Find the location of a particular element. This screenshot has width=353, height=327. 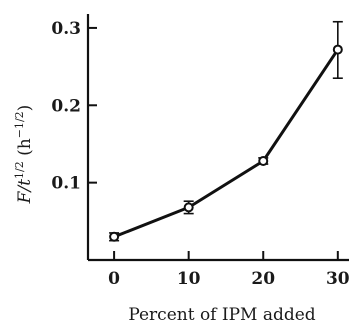

x-tick-label: 0 is located at coordinates (114, 279).